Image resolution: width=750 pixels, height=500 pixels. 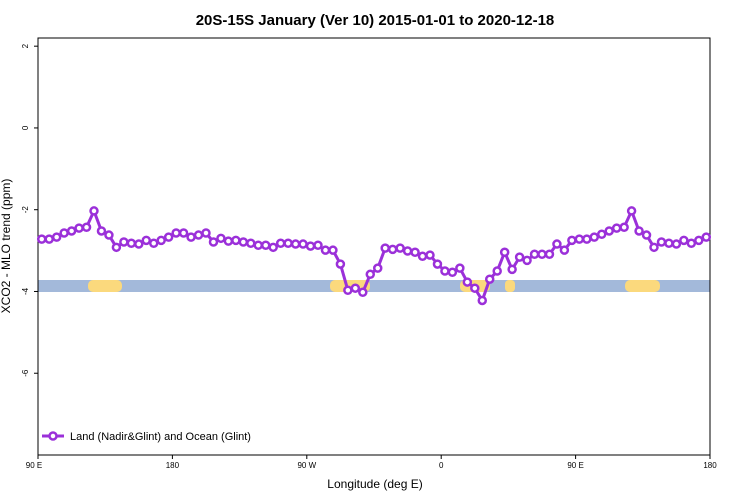 I want to click on x-axis-label: Longitude (deg E), so click(x=374, y=484).